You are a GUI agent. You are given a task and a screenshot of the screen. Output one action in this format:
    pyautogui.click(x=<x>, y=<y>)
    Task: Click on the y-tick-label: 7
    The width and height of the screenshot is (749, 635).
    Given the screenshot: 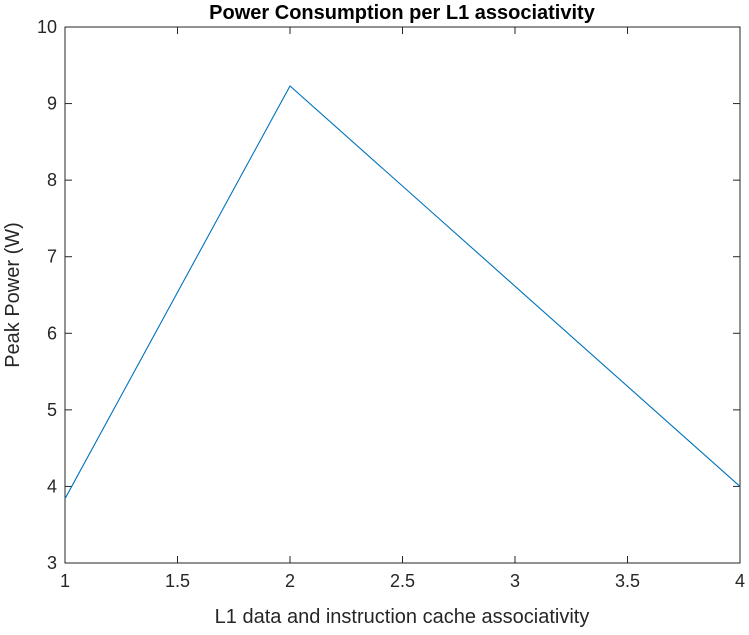 What is the action you would take?
    pyautogui.click(x=52, y=257)
    